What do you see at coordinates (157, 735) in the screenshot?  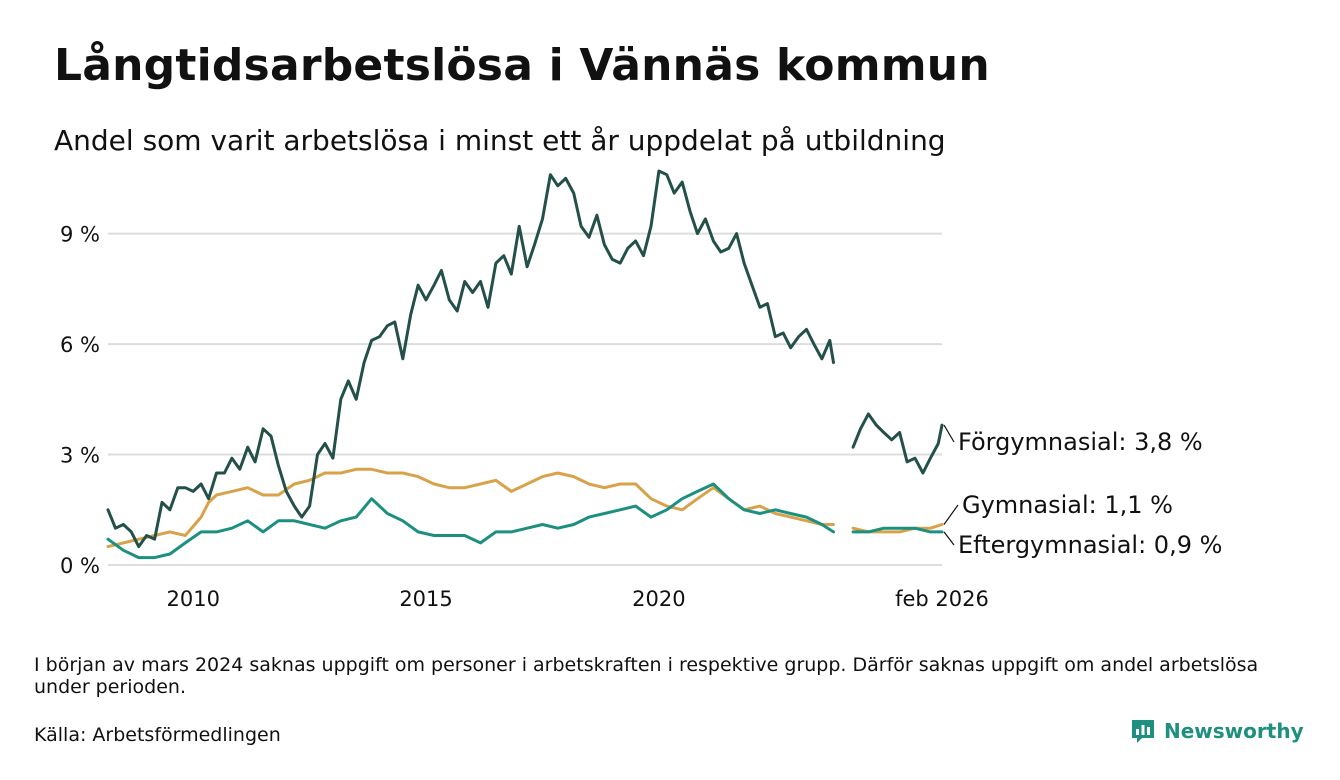 I see `source-text: Källa: Arbetsförmedlingen` at bounding box center [157, 735].